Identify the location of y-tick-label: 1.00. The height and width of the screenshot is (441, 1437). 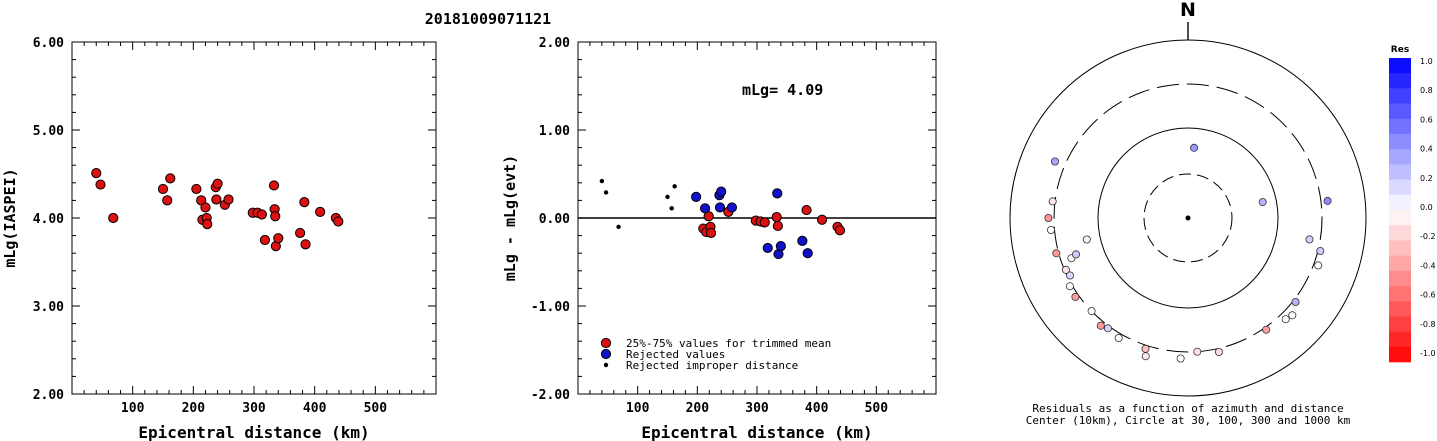
(554, 131).